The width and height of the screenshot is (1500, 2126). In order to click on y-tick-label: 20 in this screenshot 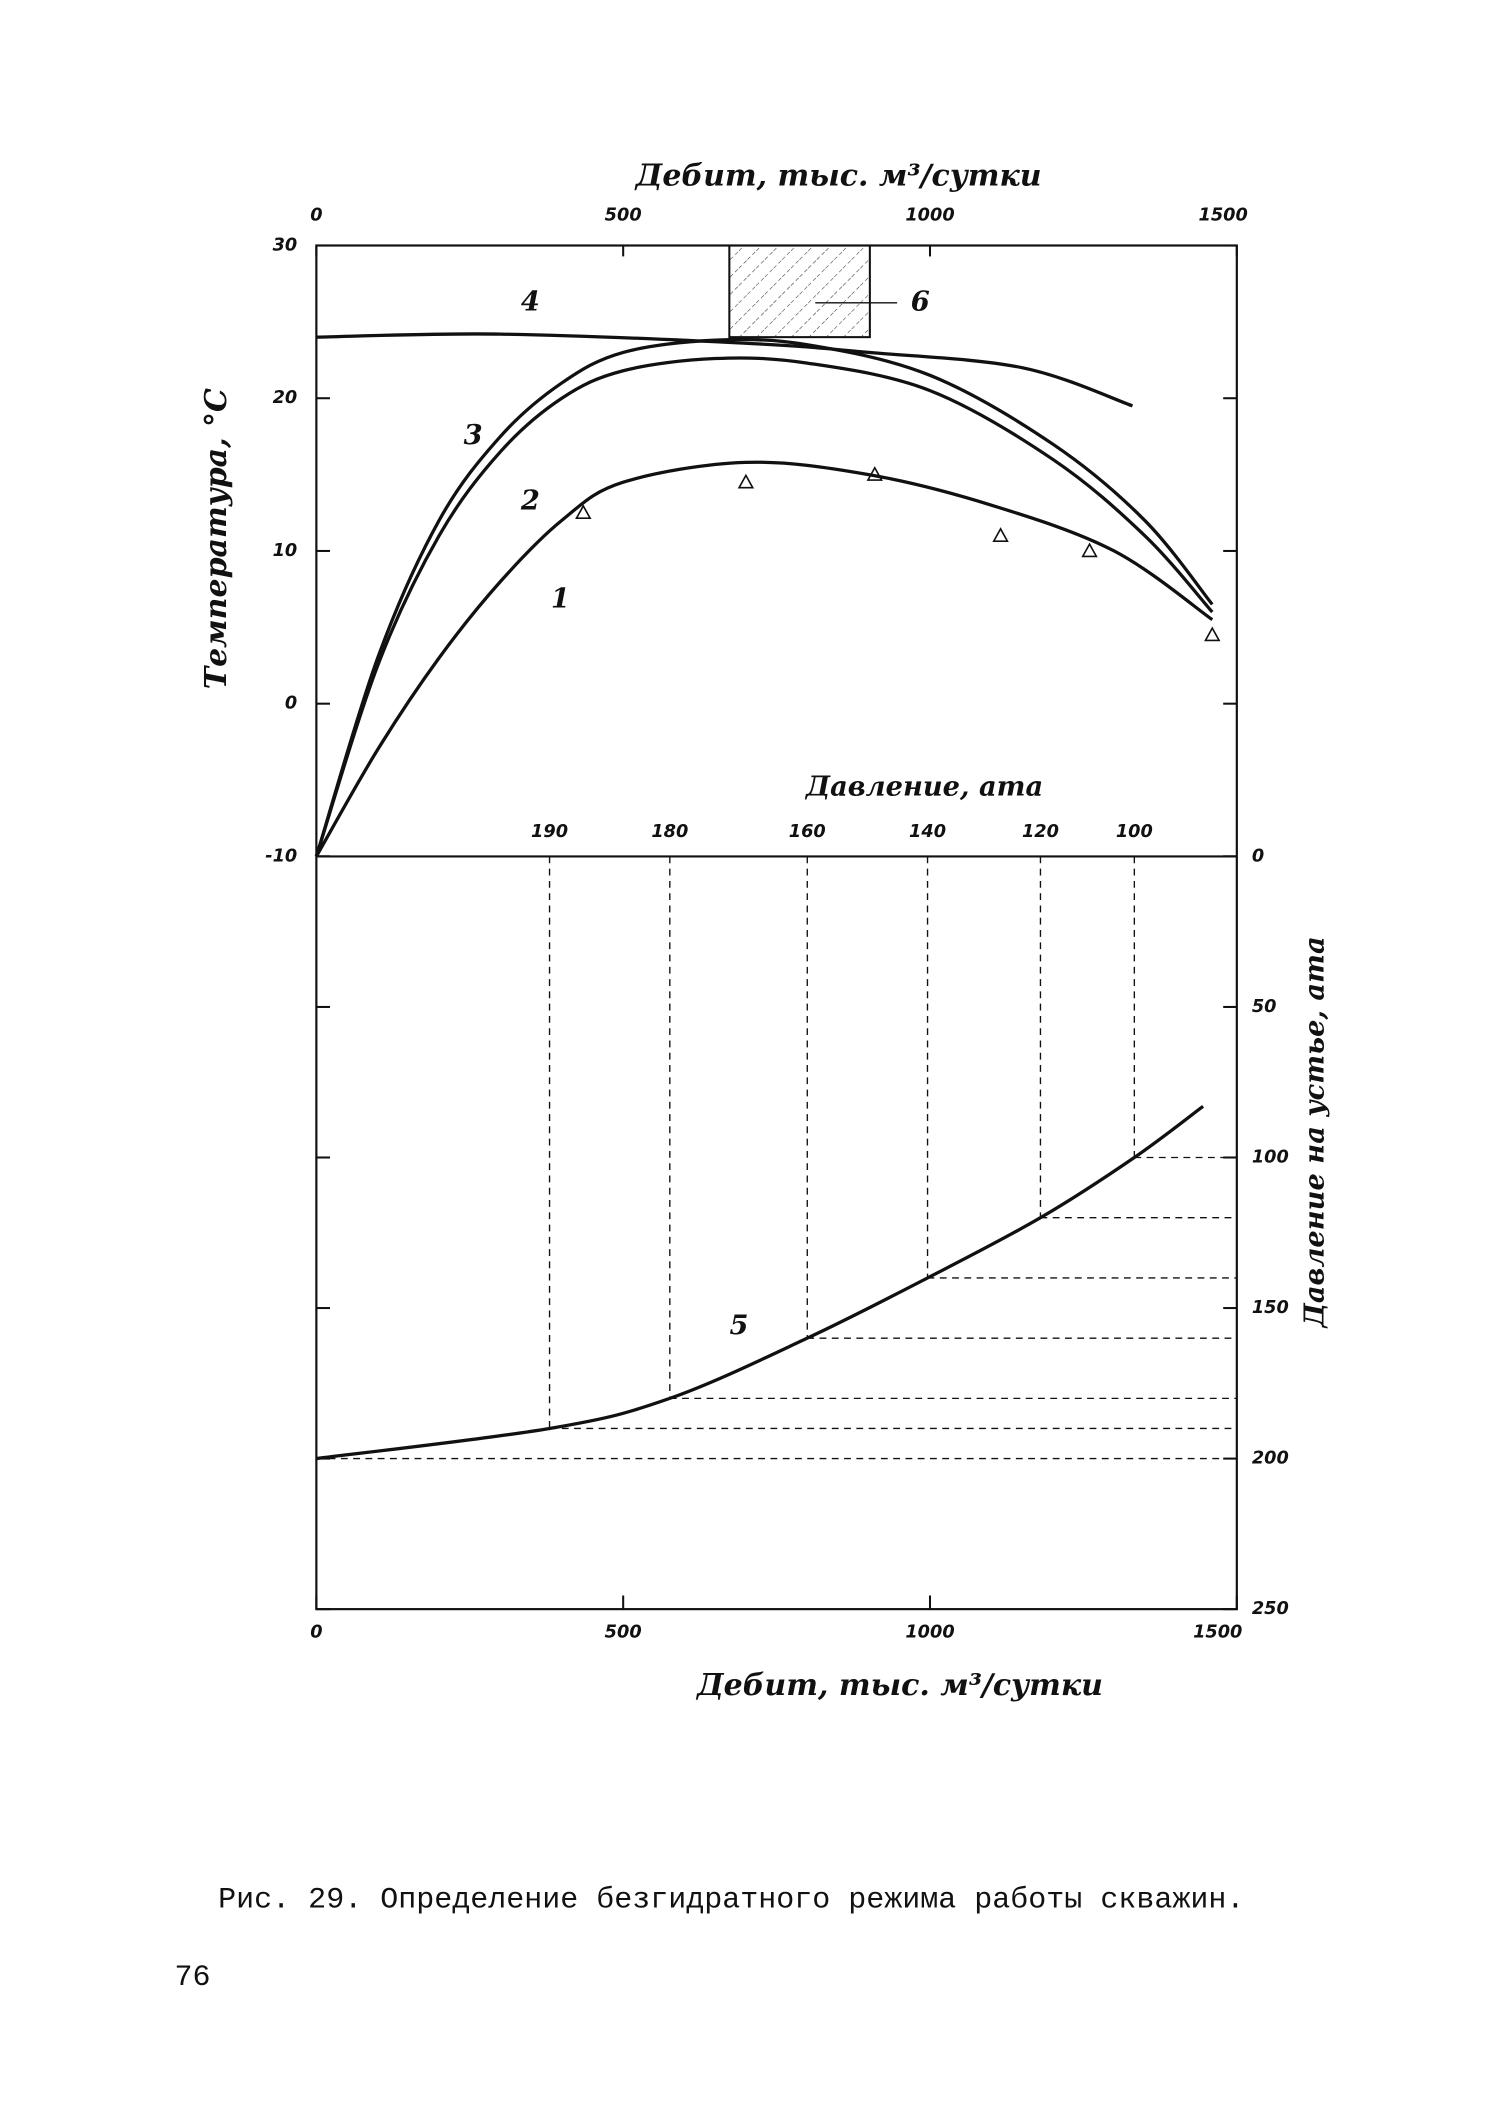, I will do `click(285, 398)`.